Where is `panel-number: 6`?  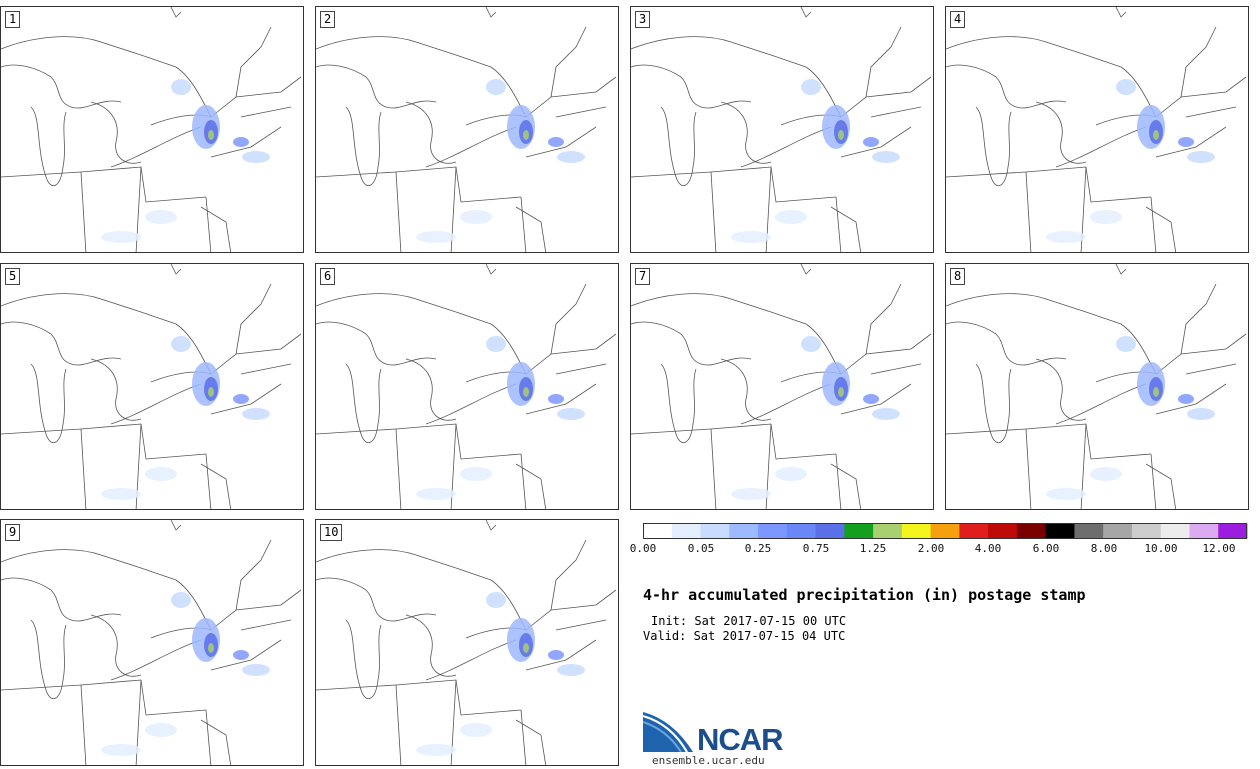 panel-number: 6 is located at coordinates (328, 276).